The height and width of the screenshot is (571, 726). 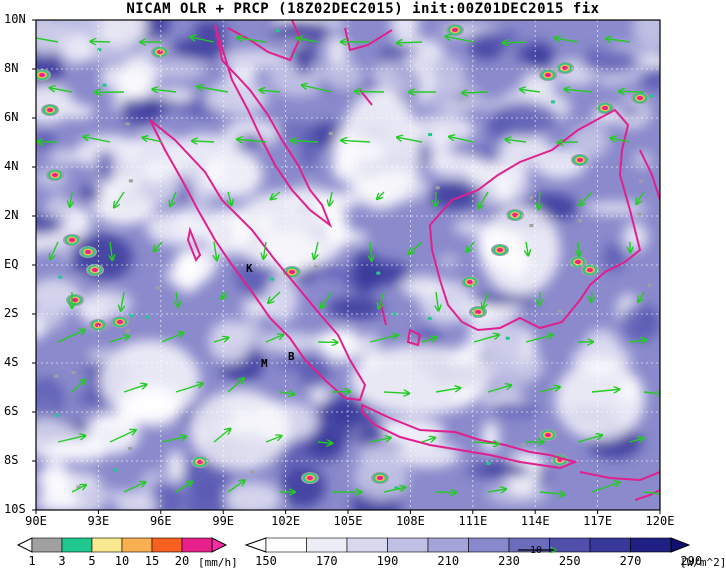 I want to click on precip-colorbar, so click(x=122, y=545).